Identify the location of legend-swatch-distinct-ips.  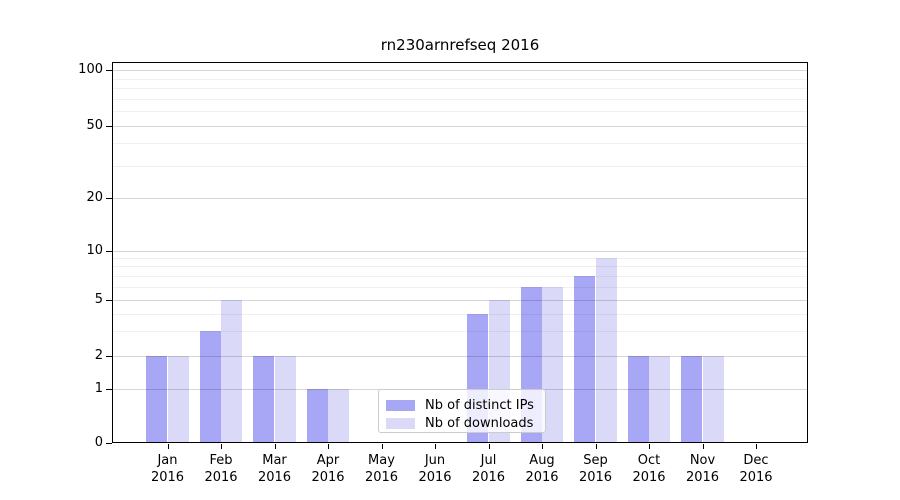
(400, 405).